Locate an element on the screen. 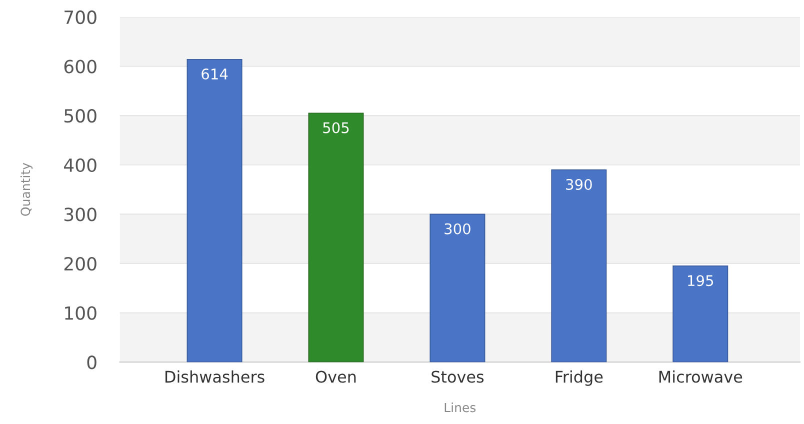 This screenshot has width=804, height=424. y-tick-label: 100 is located at coordinates (80, 313).